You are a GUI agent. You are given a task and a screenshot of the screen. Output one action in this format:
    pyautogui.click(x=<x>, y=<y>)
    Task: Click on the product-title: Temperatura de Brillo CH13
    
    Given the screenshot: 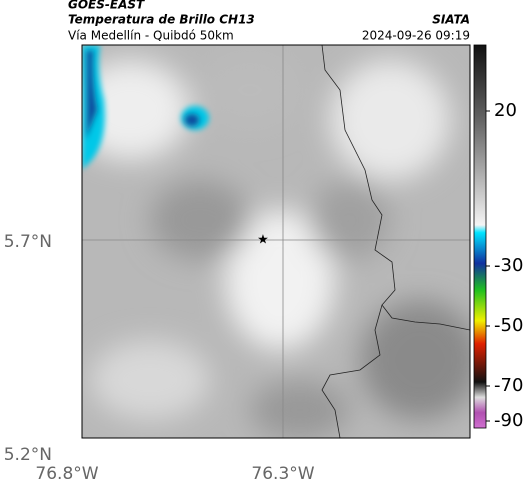 What is the action you would take?
    pyautogui.click(x=161, y=20)
    